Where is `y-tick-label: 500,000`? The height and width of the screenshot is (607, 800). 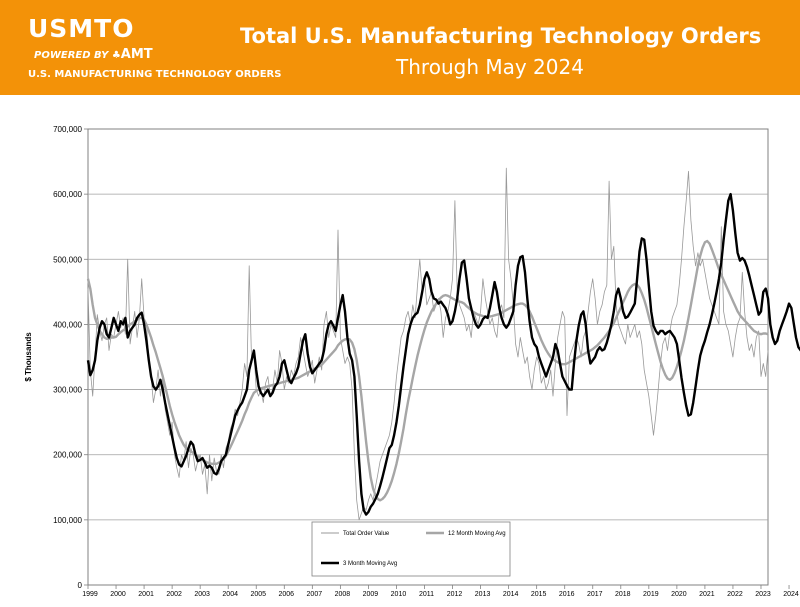
y-tick-label: 500,000 is located at coordinates (67, 259).